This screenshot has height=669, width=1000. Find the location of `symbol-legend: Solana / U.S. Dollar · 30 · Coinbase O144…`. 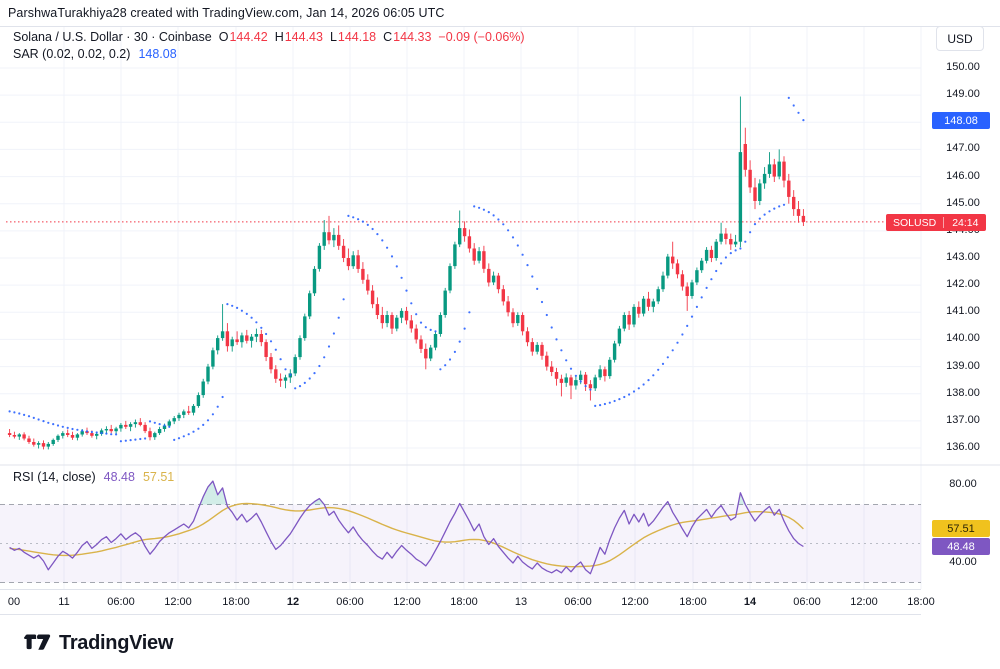

symbol-legend: Solana / U.S. Dollar · 30 · Coinbase O144… is located at coordinates (269, 37).